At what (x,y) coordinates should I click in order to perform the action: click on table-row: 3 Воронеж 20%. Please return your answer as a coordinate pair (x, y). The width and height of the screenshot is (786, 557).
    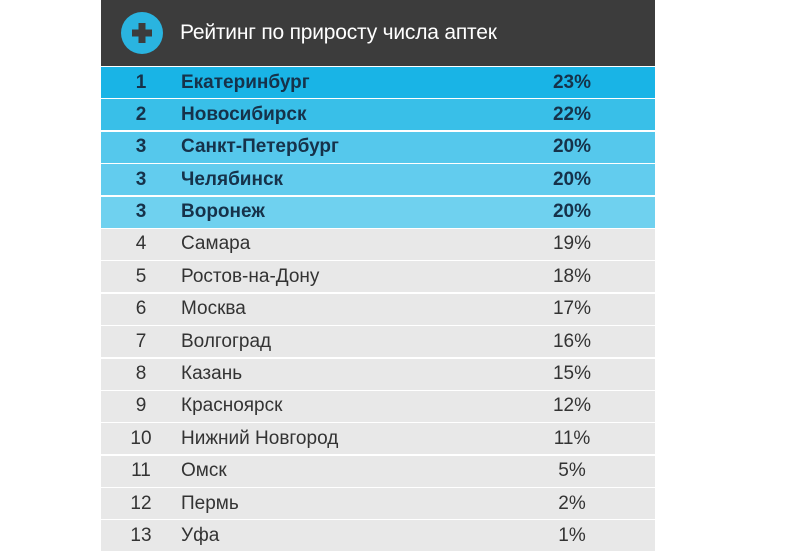
    Looking at the image, I should click on (378, 212).